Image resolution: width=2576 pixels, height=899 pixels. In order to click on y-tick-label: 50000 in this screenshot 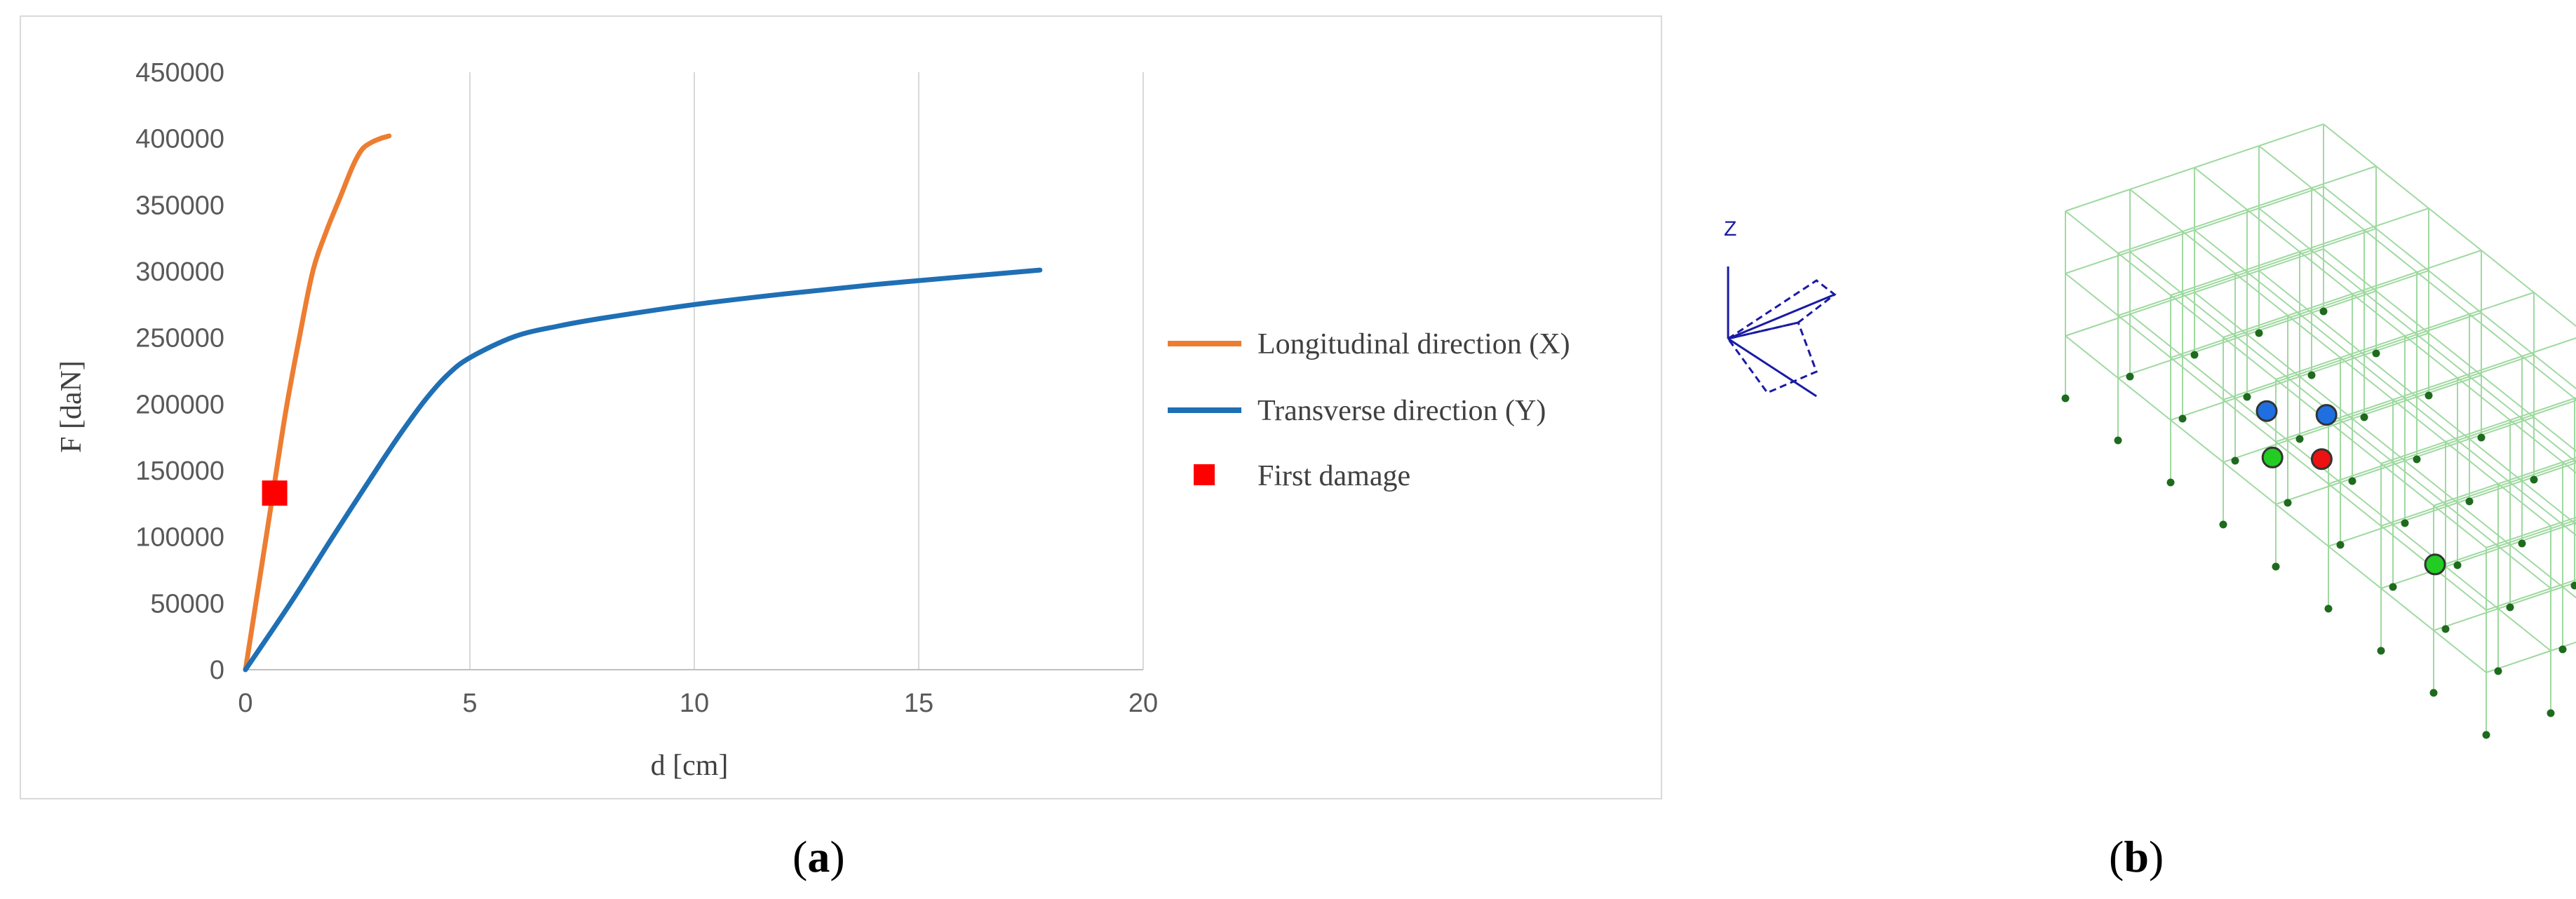, I will do `click(187, 604)`.